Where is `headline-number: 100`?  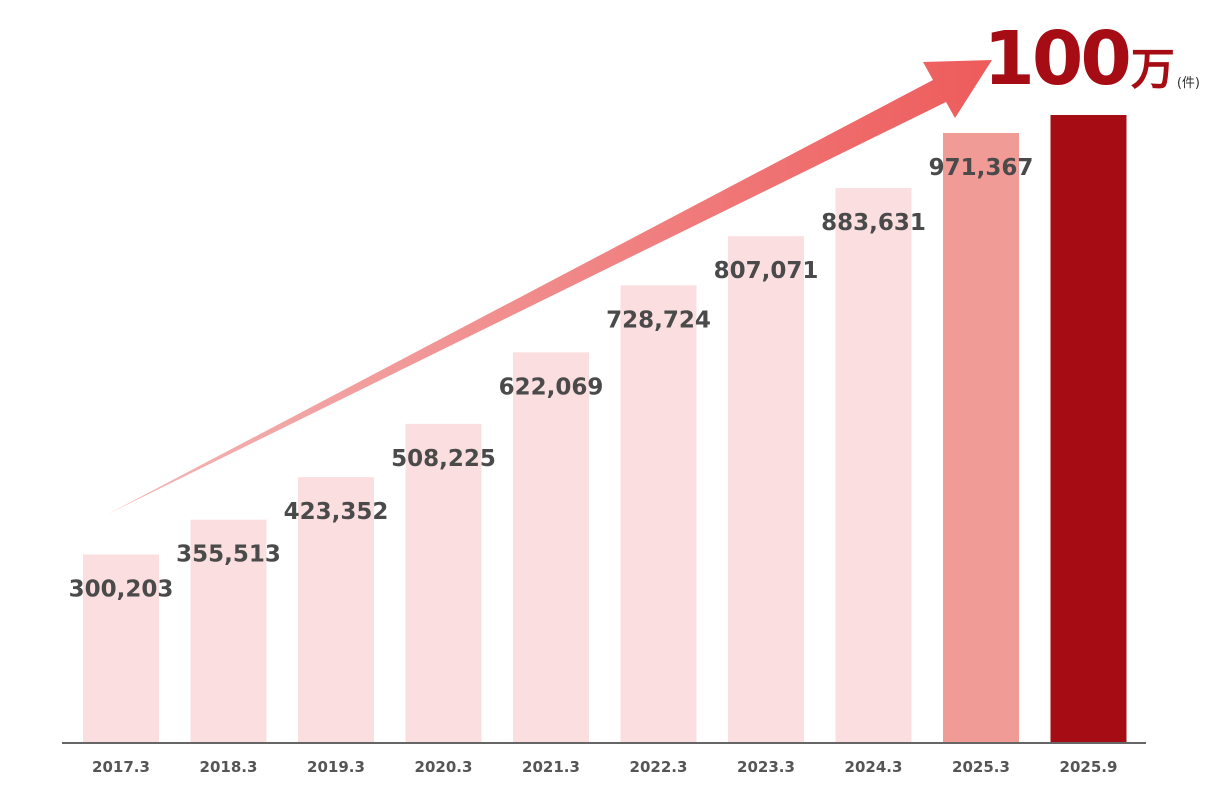
headline-number: 100 is located at coordinates (1057, 59).